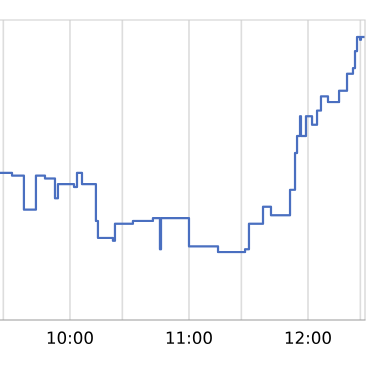  Describe the element at coordinates (70, 337) in the screenshot. I see `x-tick-label: 10:00` at that location.